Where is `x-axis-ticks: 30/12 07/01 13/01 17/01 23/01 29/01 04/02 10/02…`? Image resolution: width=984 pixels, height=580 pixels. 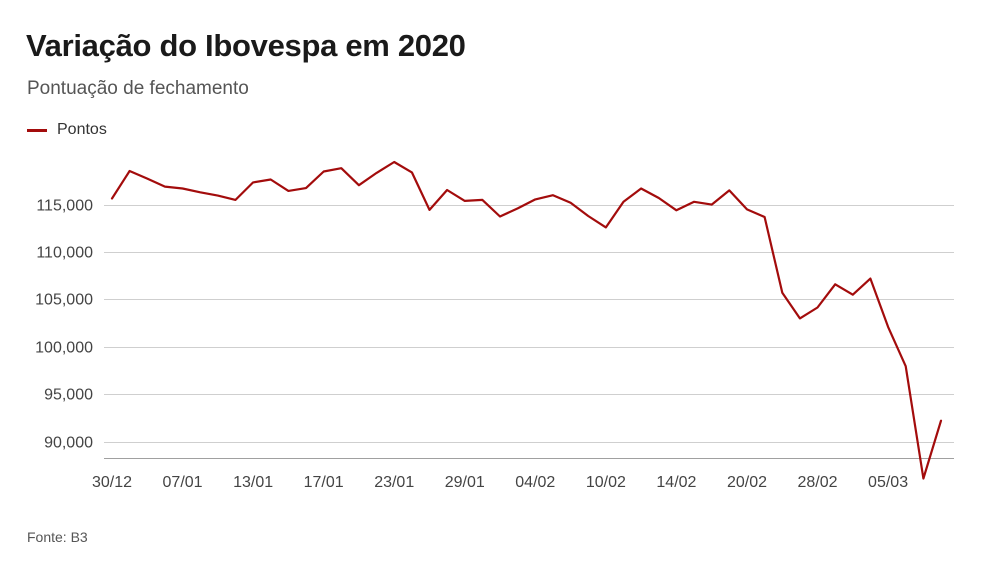 x-axis-ticks: 30/12 07/01 13/01 17/01 23/01 29/01 04/02 10/02… is located at coordinates (500, 482).